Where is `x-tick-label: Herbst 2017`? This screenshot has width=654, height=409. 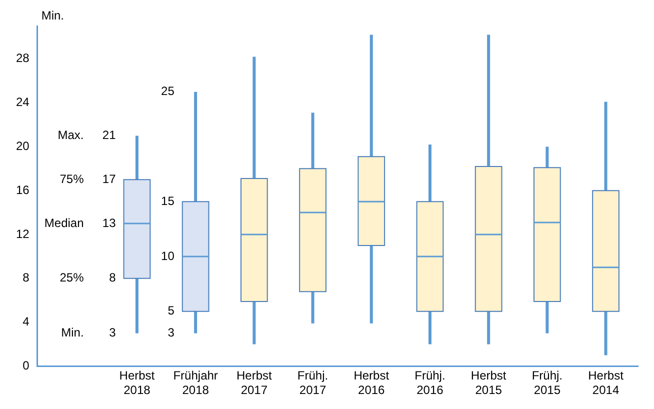 x-tick-label: Herbst 2017 is located at coordinates (254, 383).